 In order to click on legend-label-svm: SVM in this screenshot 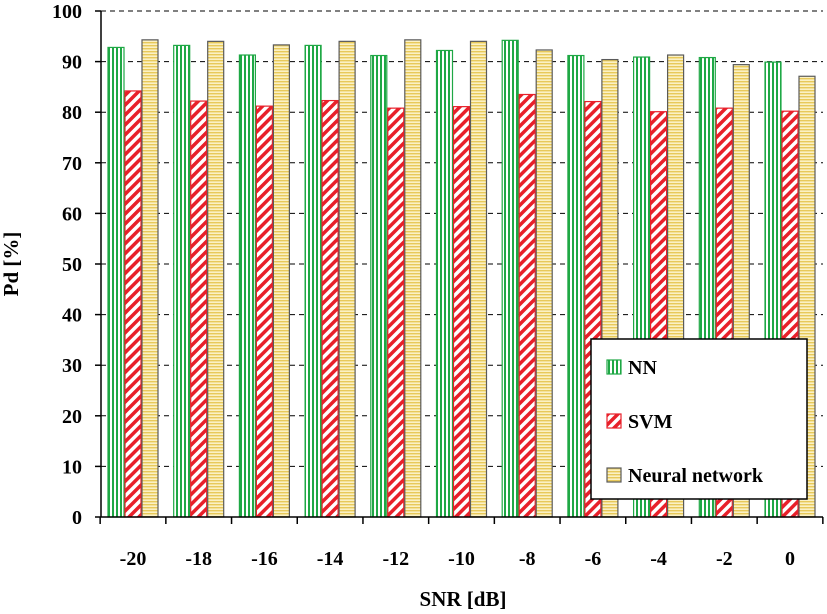, I will do `click(650, 422)`.